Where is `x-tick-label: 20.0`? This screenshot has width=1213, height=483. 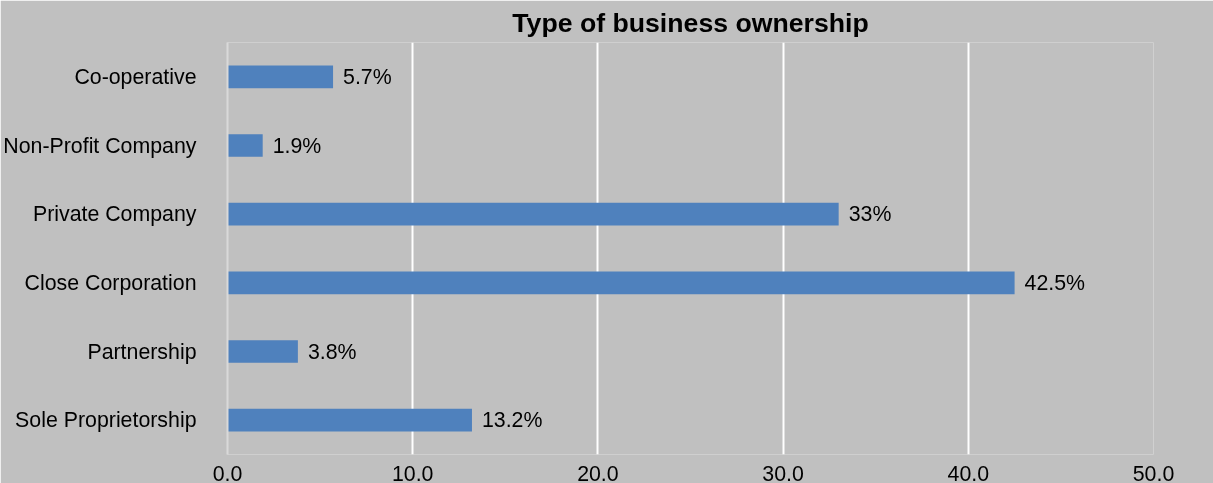 x-tick-label: 20.0 is located at coordinates (598, 472).